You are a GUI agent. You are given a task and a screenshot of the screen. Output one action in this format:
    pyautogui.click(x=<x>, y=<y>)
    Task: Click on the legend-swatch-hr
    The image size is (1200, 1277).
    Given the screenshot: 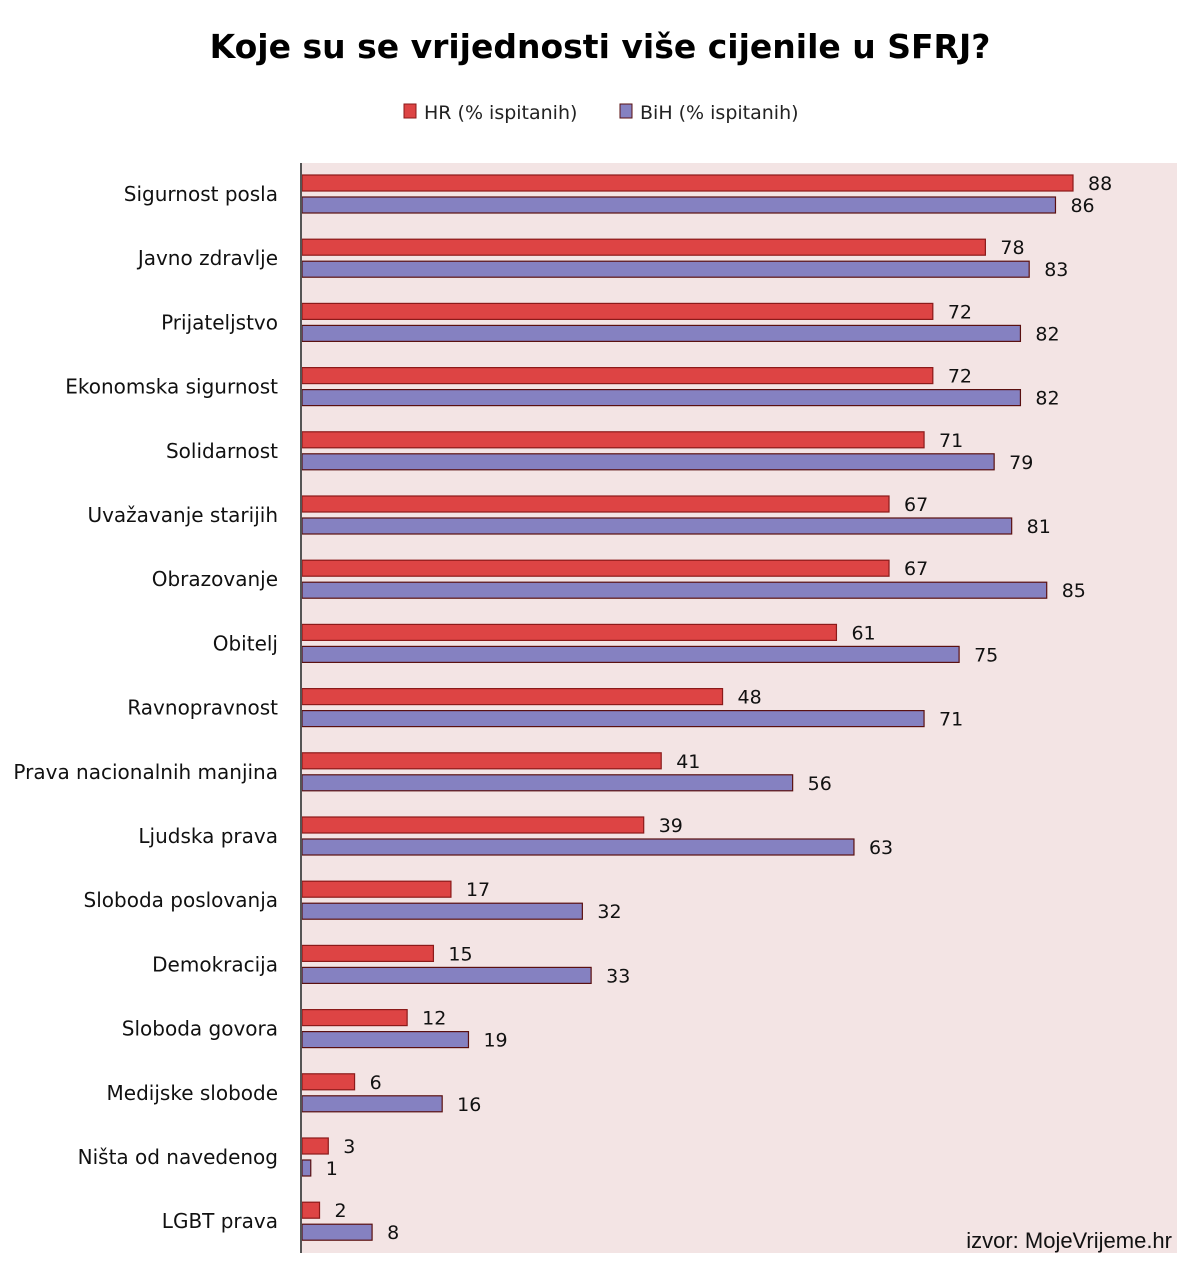 What is the action you would take?
    pyautogui.click(x=410, y=111)
    